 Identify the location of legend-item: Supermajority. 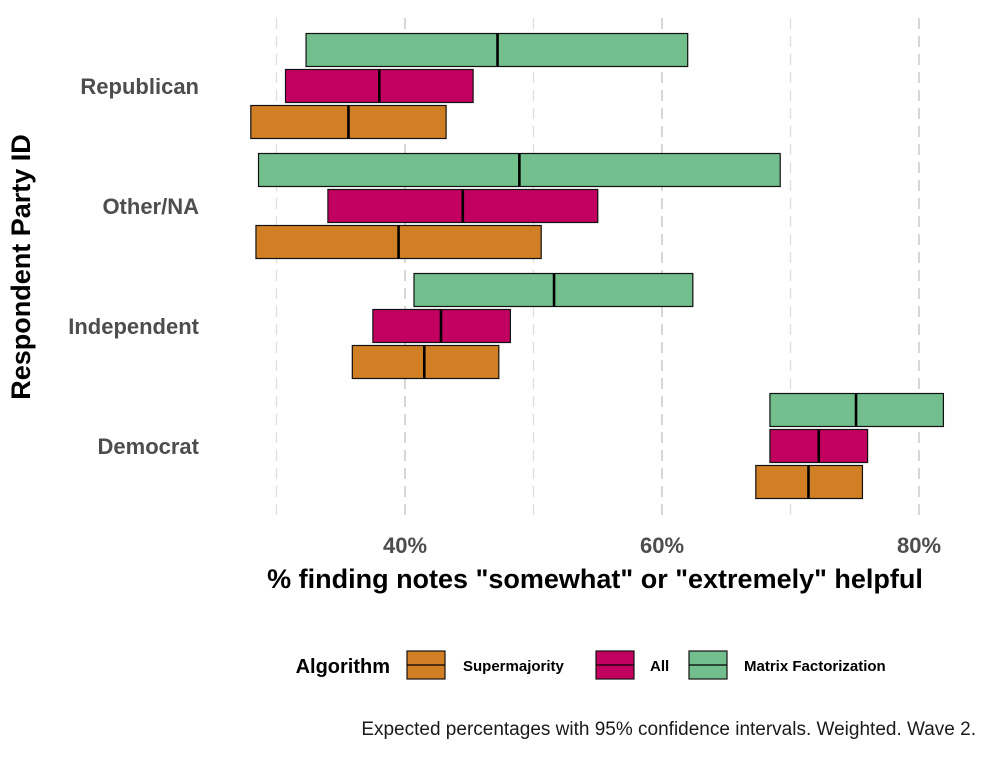
(485, 665).